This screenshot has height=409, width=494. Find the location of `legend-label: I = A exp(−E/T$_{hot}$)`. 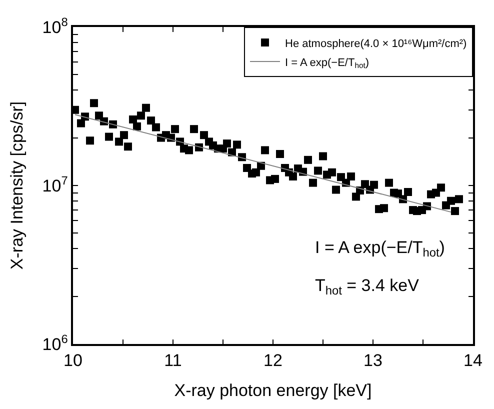

legend-label: I = A exp(−E/T$_{hot}$) is located at coordinates (327, 63).